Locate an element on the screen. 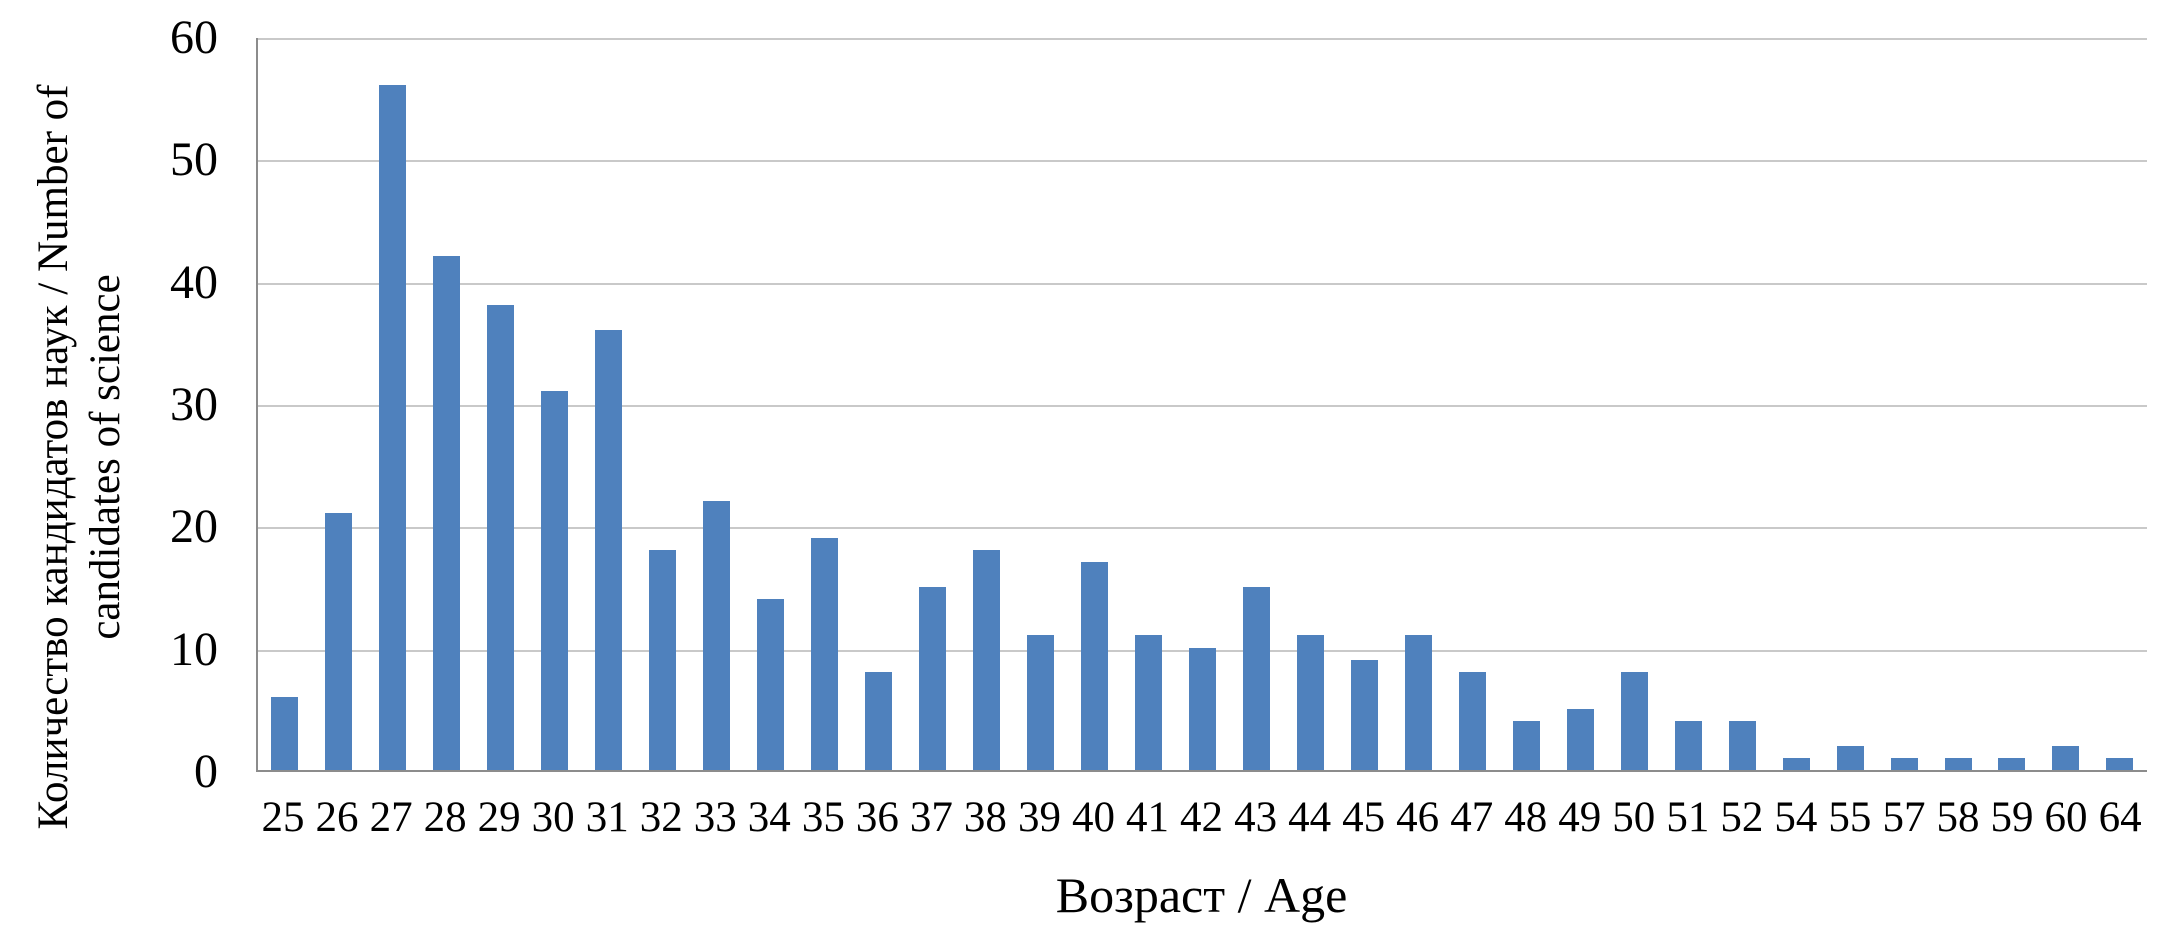  y-tick-label: 10 is located at coordinates (194, 649).